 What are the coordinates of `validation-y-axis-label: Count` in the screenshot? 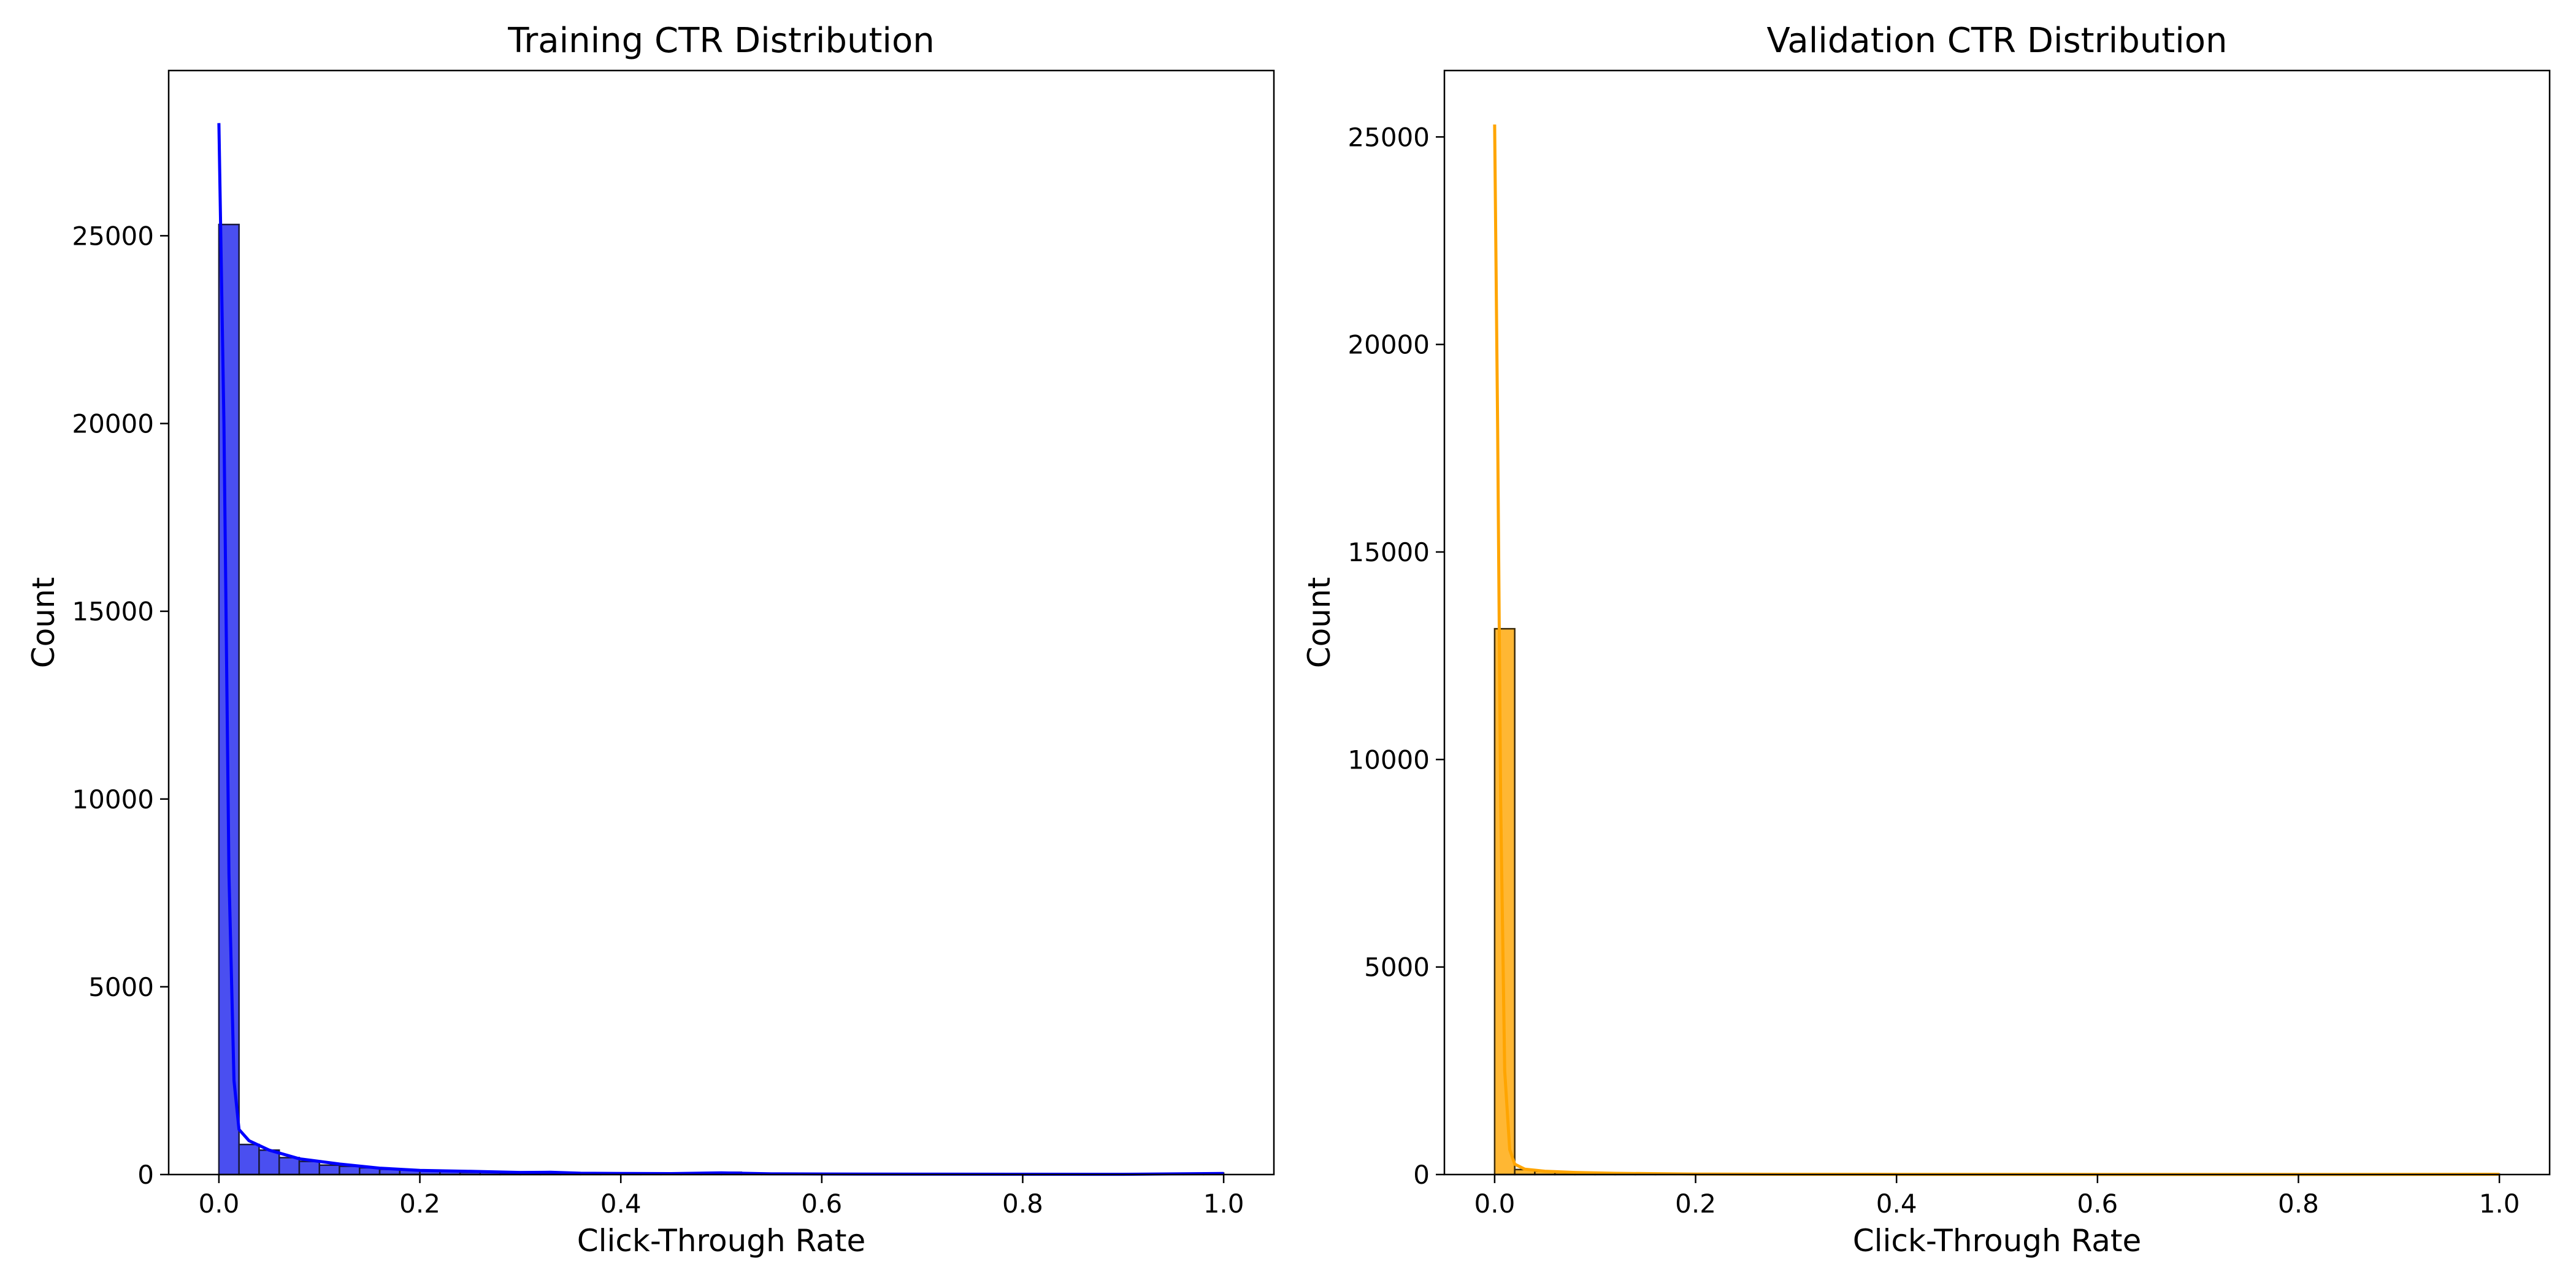 It's located at (1319, 623).